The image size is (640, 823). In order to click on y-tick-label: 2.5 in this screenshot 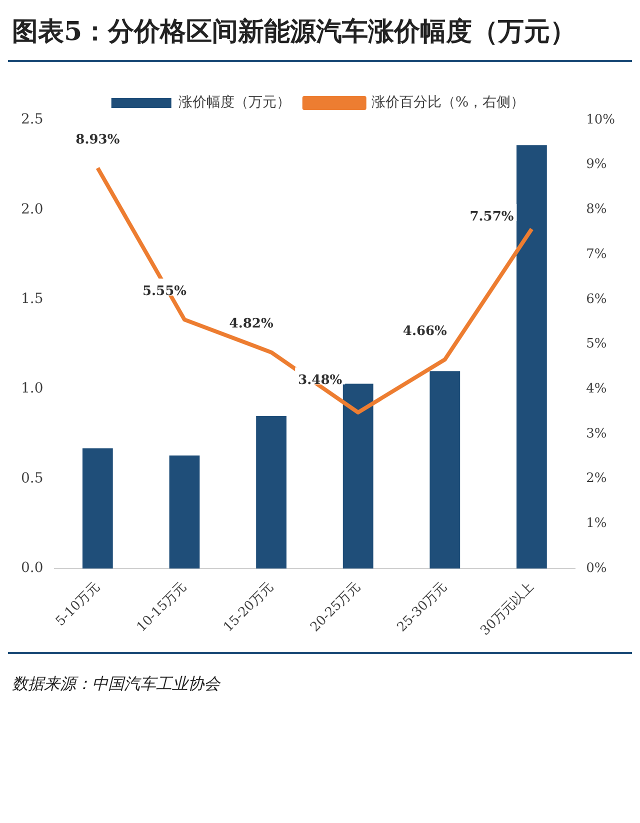, I will do `click(32, 120)`.